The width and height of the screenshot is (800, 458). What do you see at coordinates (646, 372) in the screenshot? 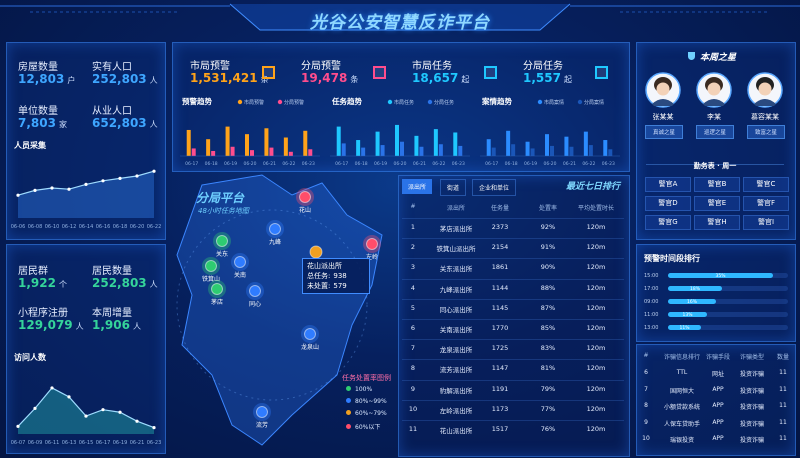
I see `table-cell: 6` at bounding box center [646, 372].